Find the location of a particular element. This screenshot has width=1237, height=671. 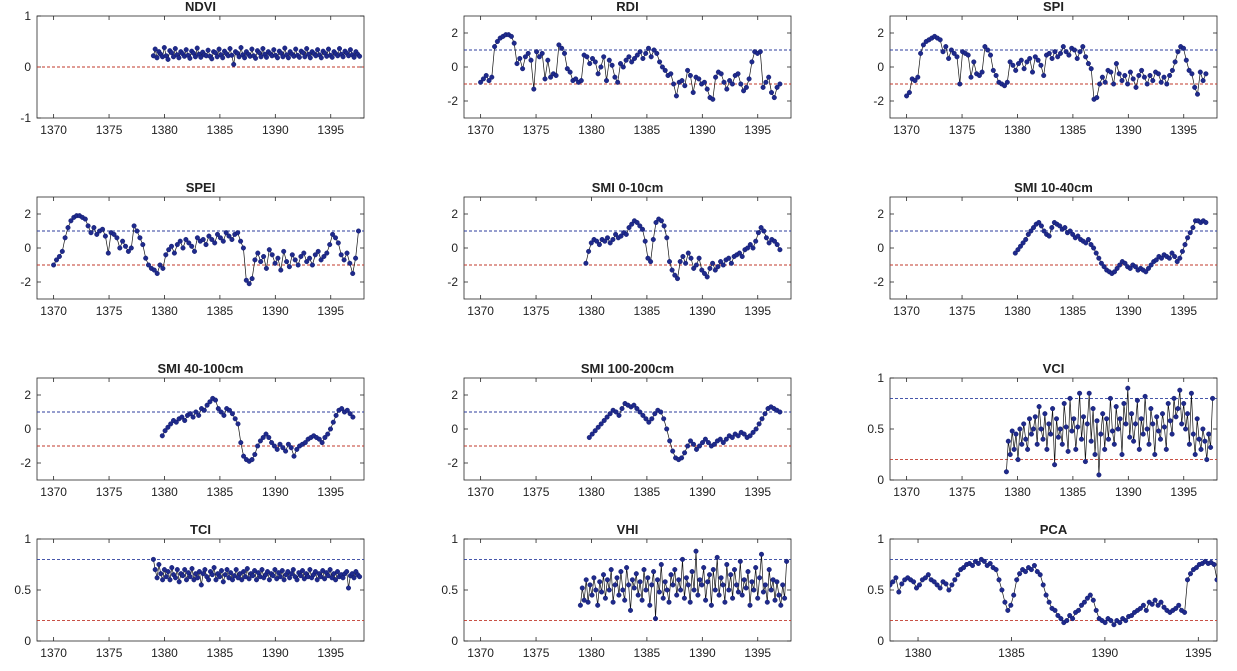

x-tick-label: 1370 is located at coordinates (53, 653).